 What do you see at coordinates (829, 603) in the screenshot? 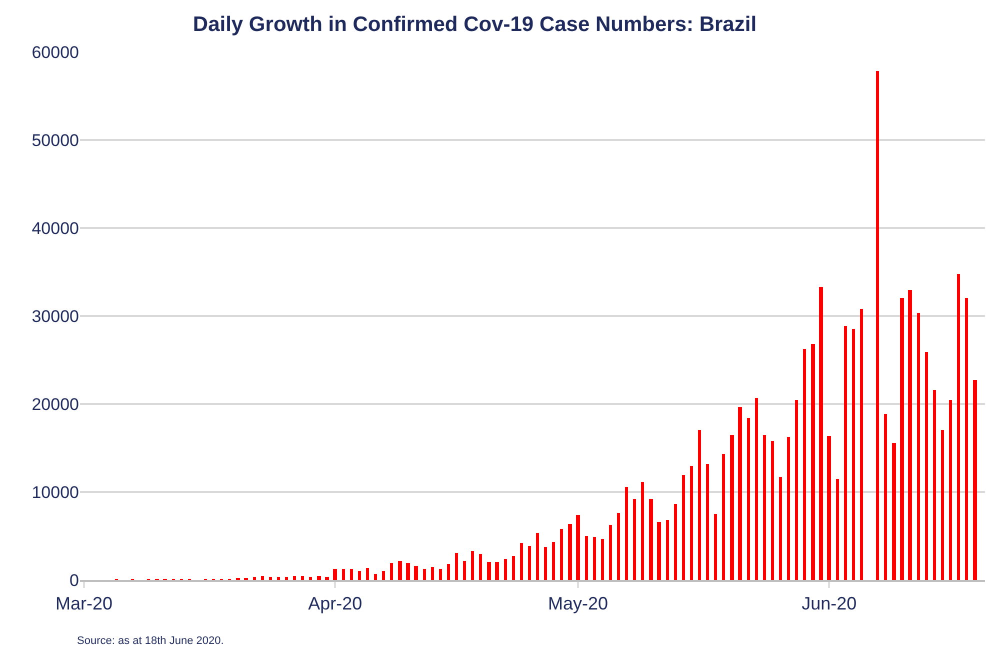
I see `x-tick-label: Jun-20` at bounding box center [829, 603].